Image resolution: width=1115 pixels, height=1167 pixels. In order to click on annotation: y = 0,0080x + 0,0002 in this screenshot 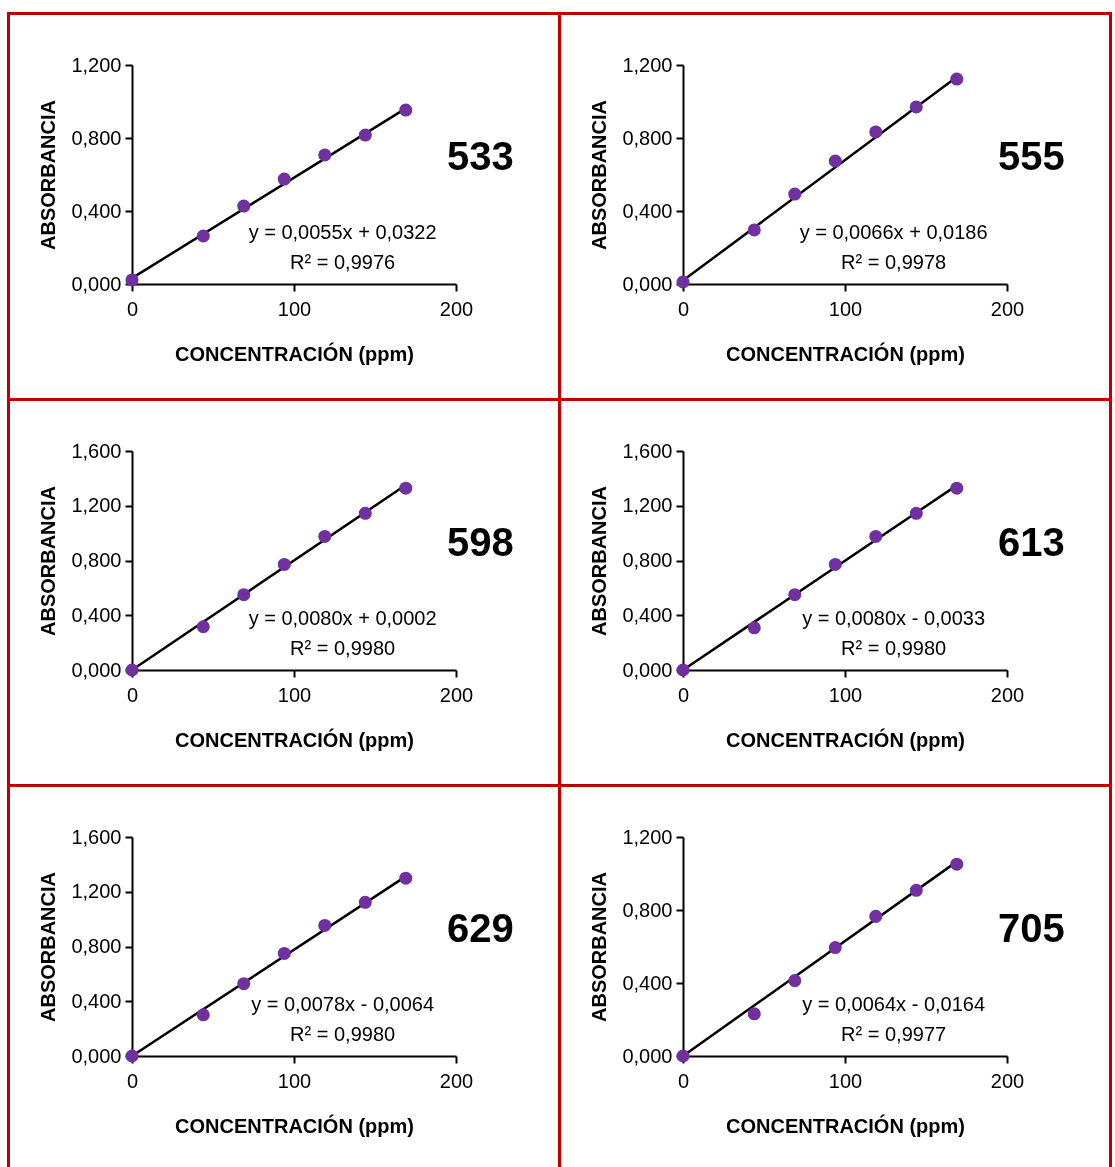, I will do `click(342, 617)`.